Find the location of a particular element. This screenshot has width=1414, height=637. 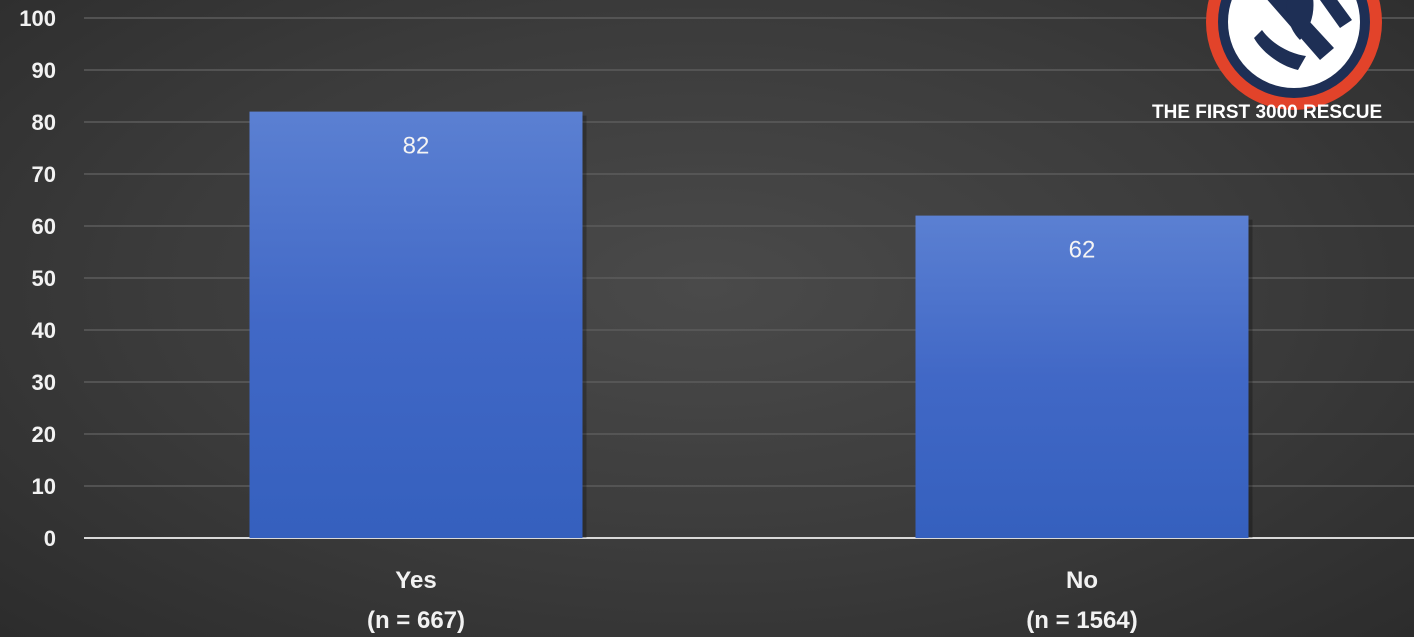

bar-no is located at coordinates (1082, 376).